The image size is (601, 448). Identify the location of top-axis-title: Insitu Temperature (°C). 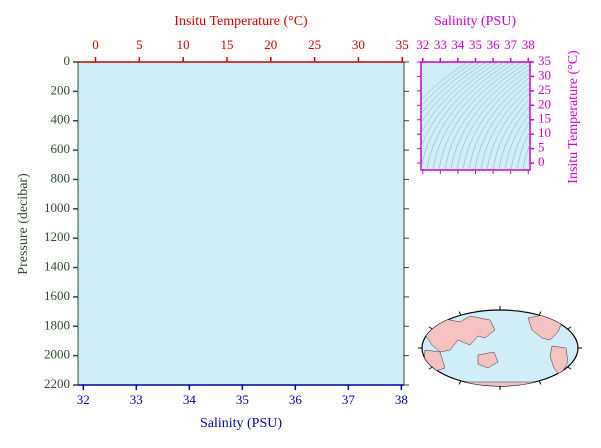
(241, 21).